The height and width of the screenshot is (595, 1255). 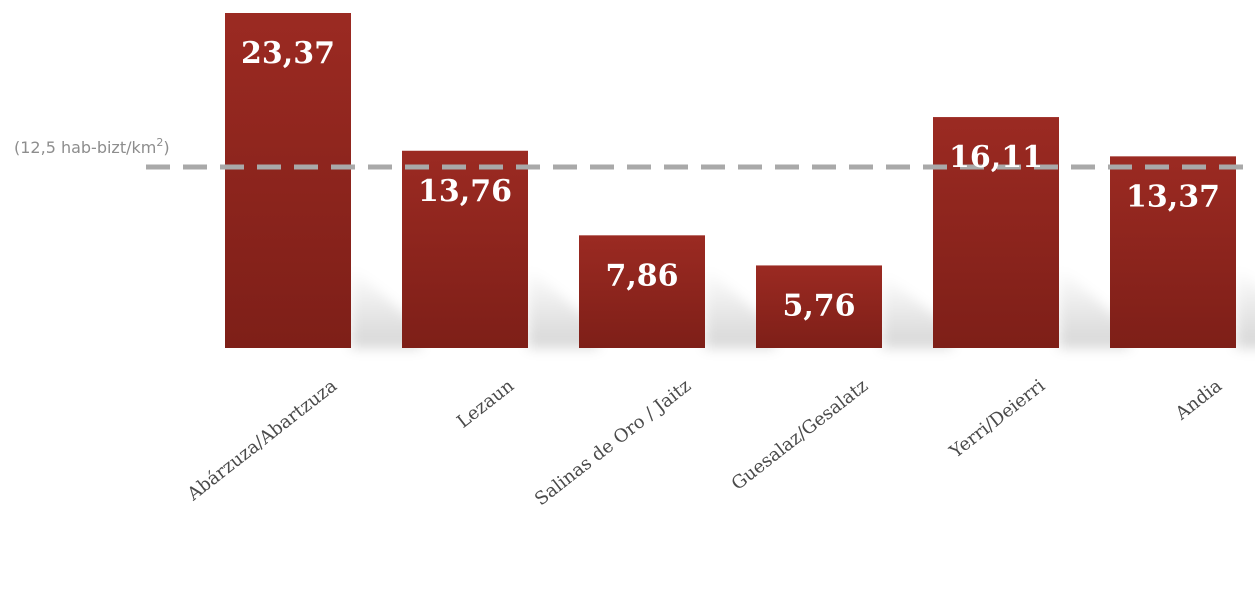 I want to click on bar-shadow, so click(x=1245, y=307).